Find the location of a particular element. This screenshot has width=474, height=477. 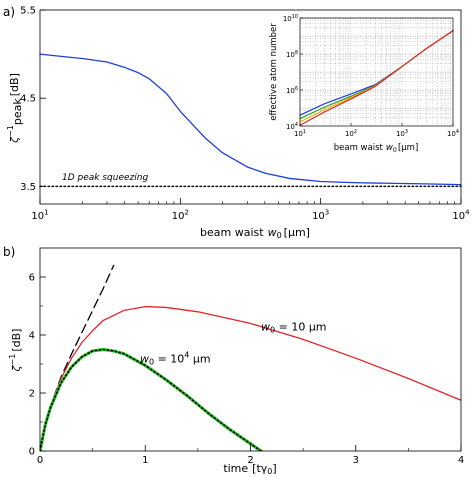

panel-b-xlabel: time [tγ0] is located at coordinates (249, 469).